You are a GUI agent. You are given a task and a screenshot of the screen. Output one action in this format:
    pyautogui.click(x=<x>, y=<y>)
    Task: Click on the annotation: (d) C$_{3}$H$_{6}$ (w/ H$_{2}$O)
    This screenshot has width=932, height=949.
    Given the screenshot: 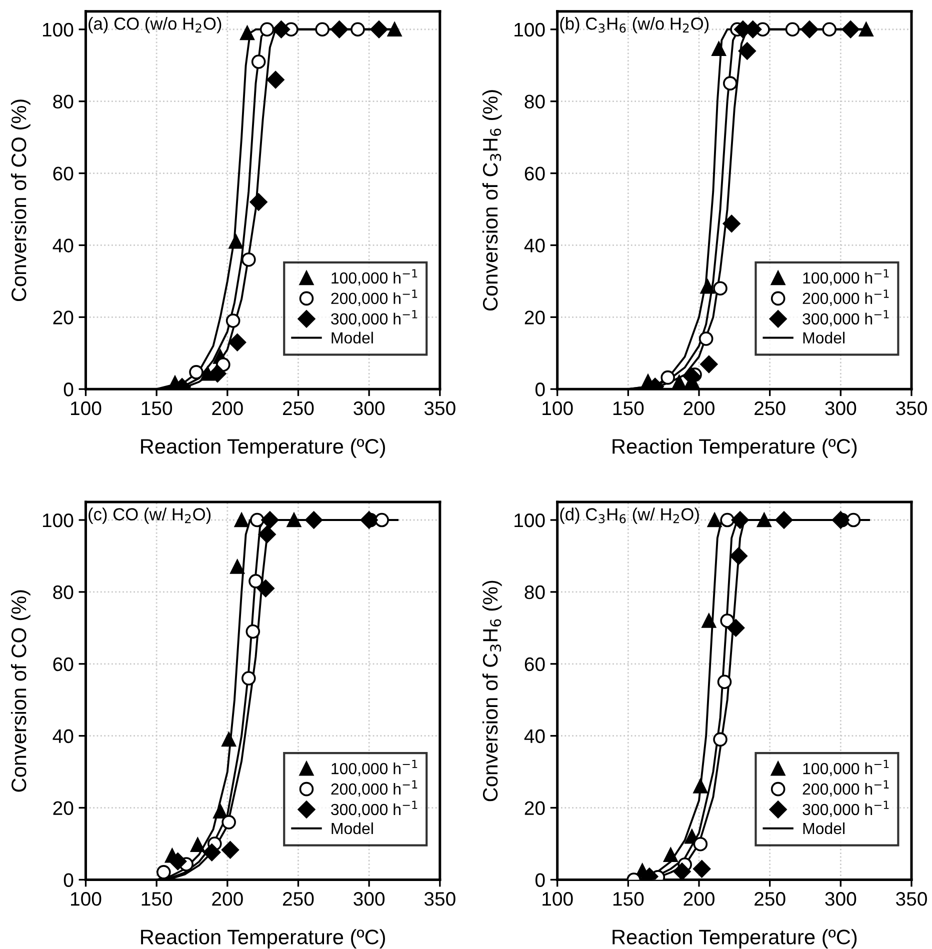 What is the action you would take?
    pyautogui.click(x=629, y=516)
    